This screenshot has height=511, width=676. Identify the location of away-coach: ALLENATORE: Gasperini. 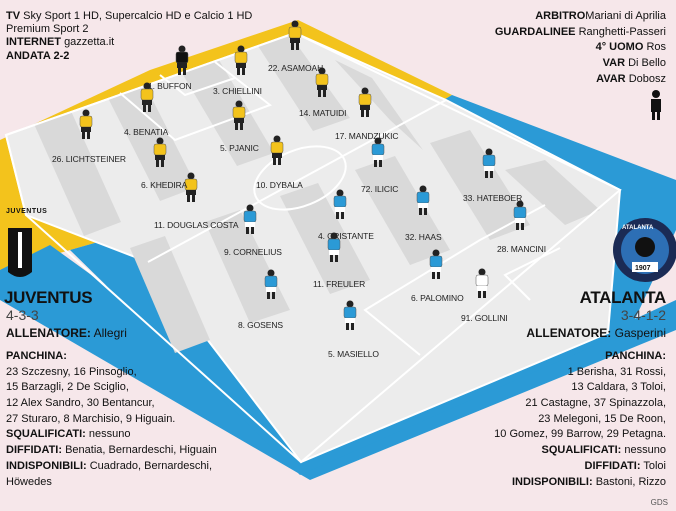
(596, 333).